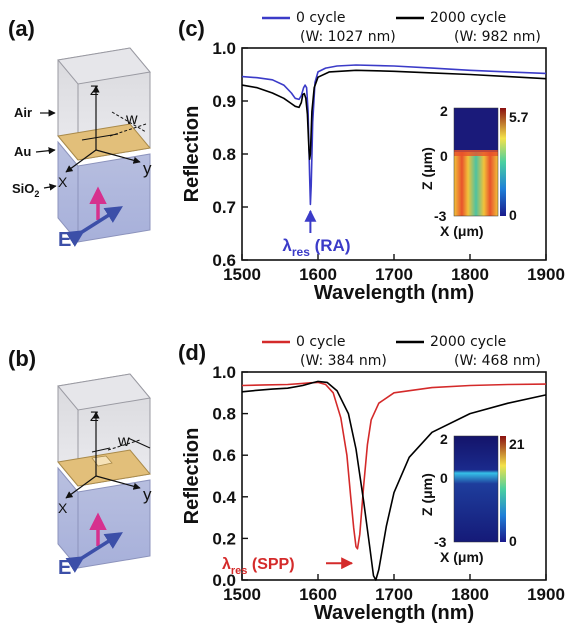  Describe the element at coordinates (427, 494) in the screenshot. I see `inset-d-ylabel: Z (μm)` at that location.